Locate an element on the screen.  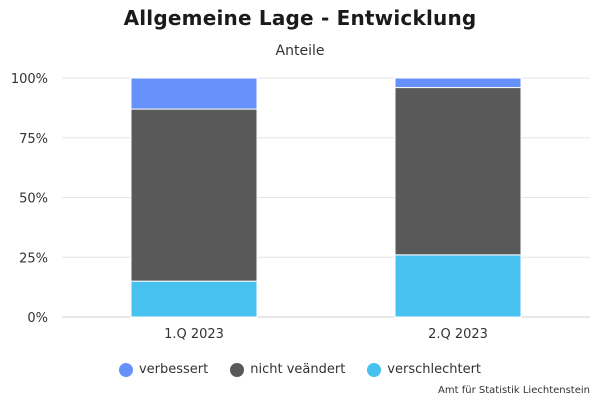
chart-legend: verbessert nicht veändert verschlechtert is located at coordinates (300, 369).